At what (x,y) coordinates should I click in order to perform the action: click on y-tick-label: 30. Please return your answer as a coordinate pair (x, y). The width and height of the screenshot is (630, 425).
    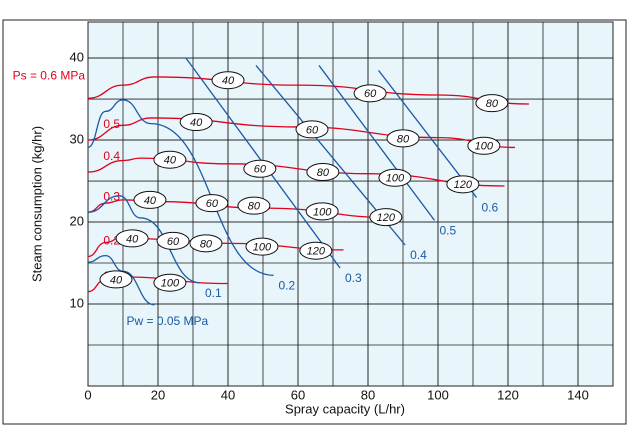
    Looking at the image, I should click on (77, 138).